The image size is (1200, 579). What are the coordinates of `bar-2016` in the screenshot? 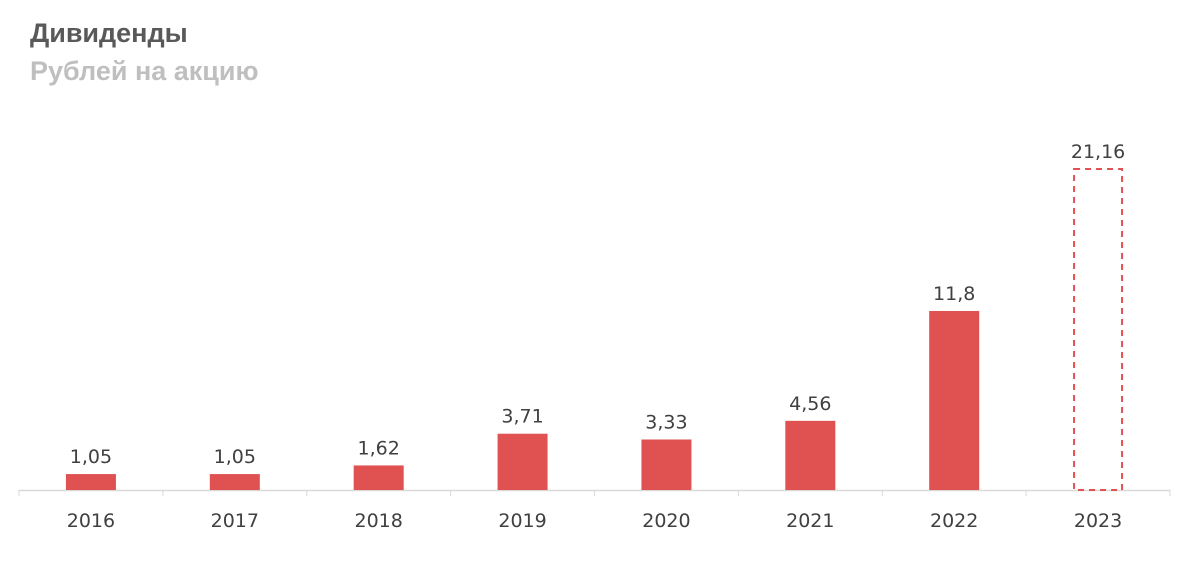 It's located at (90, 482).